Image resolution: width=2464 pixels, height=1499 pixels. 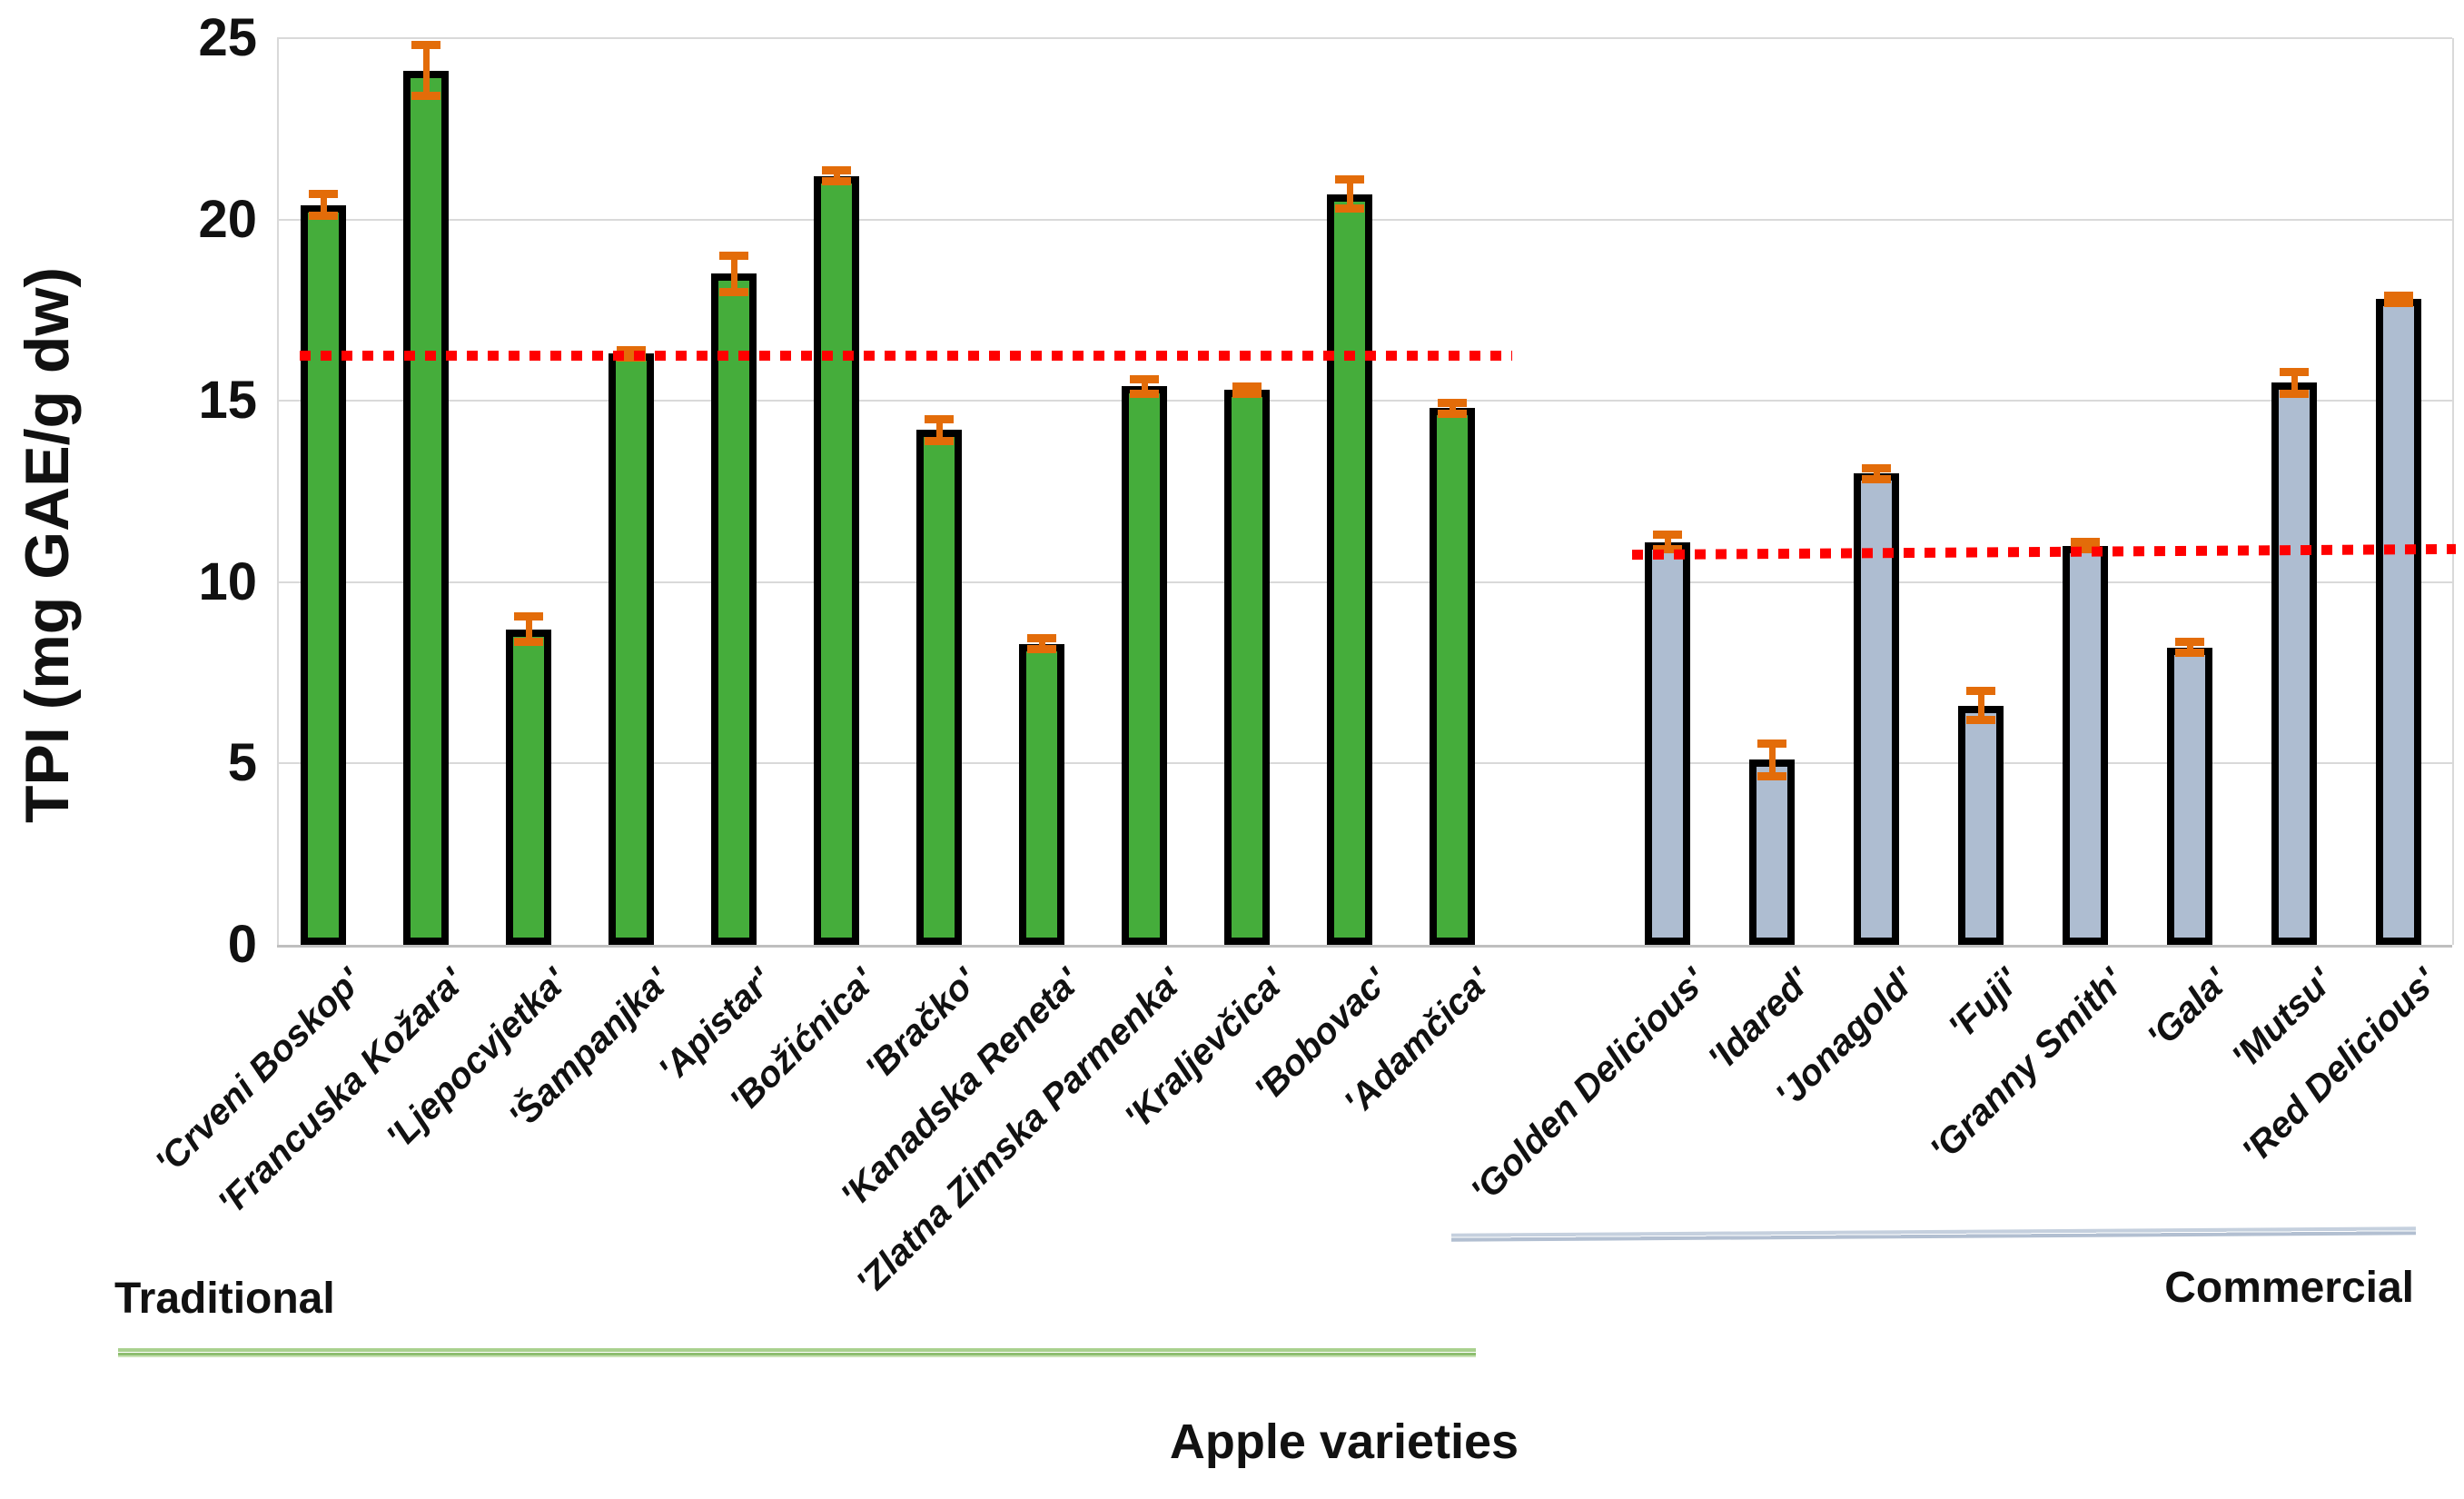 I want to click on bar--francuska-ko-ara-, so click(x=426, y=507).